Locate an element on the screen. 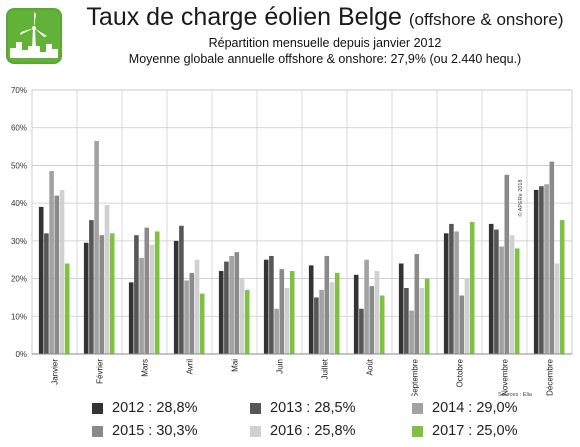 This screenshot has width=580, height=447. legend-item: 2017 : 25,0% is located at coordinates (464, 431).